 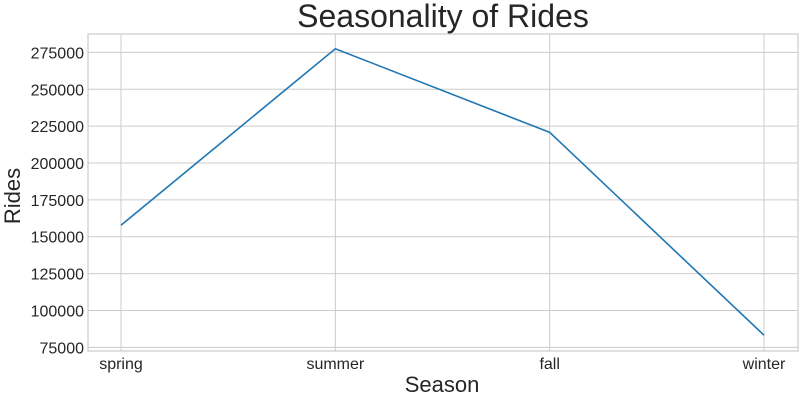 I want to click on y-tick-label: 75000, so click(x=62, y=348).